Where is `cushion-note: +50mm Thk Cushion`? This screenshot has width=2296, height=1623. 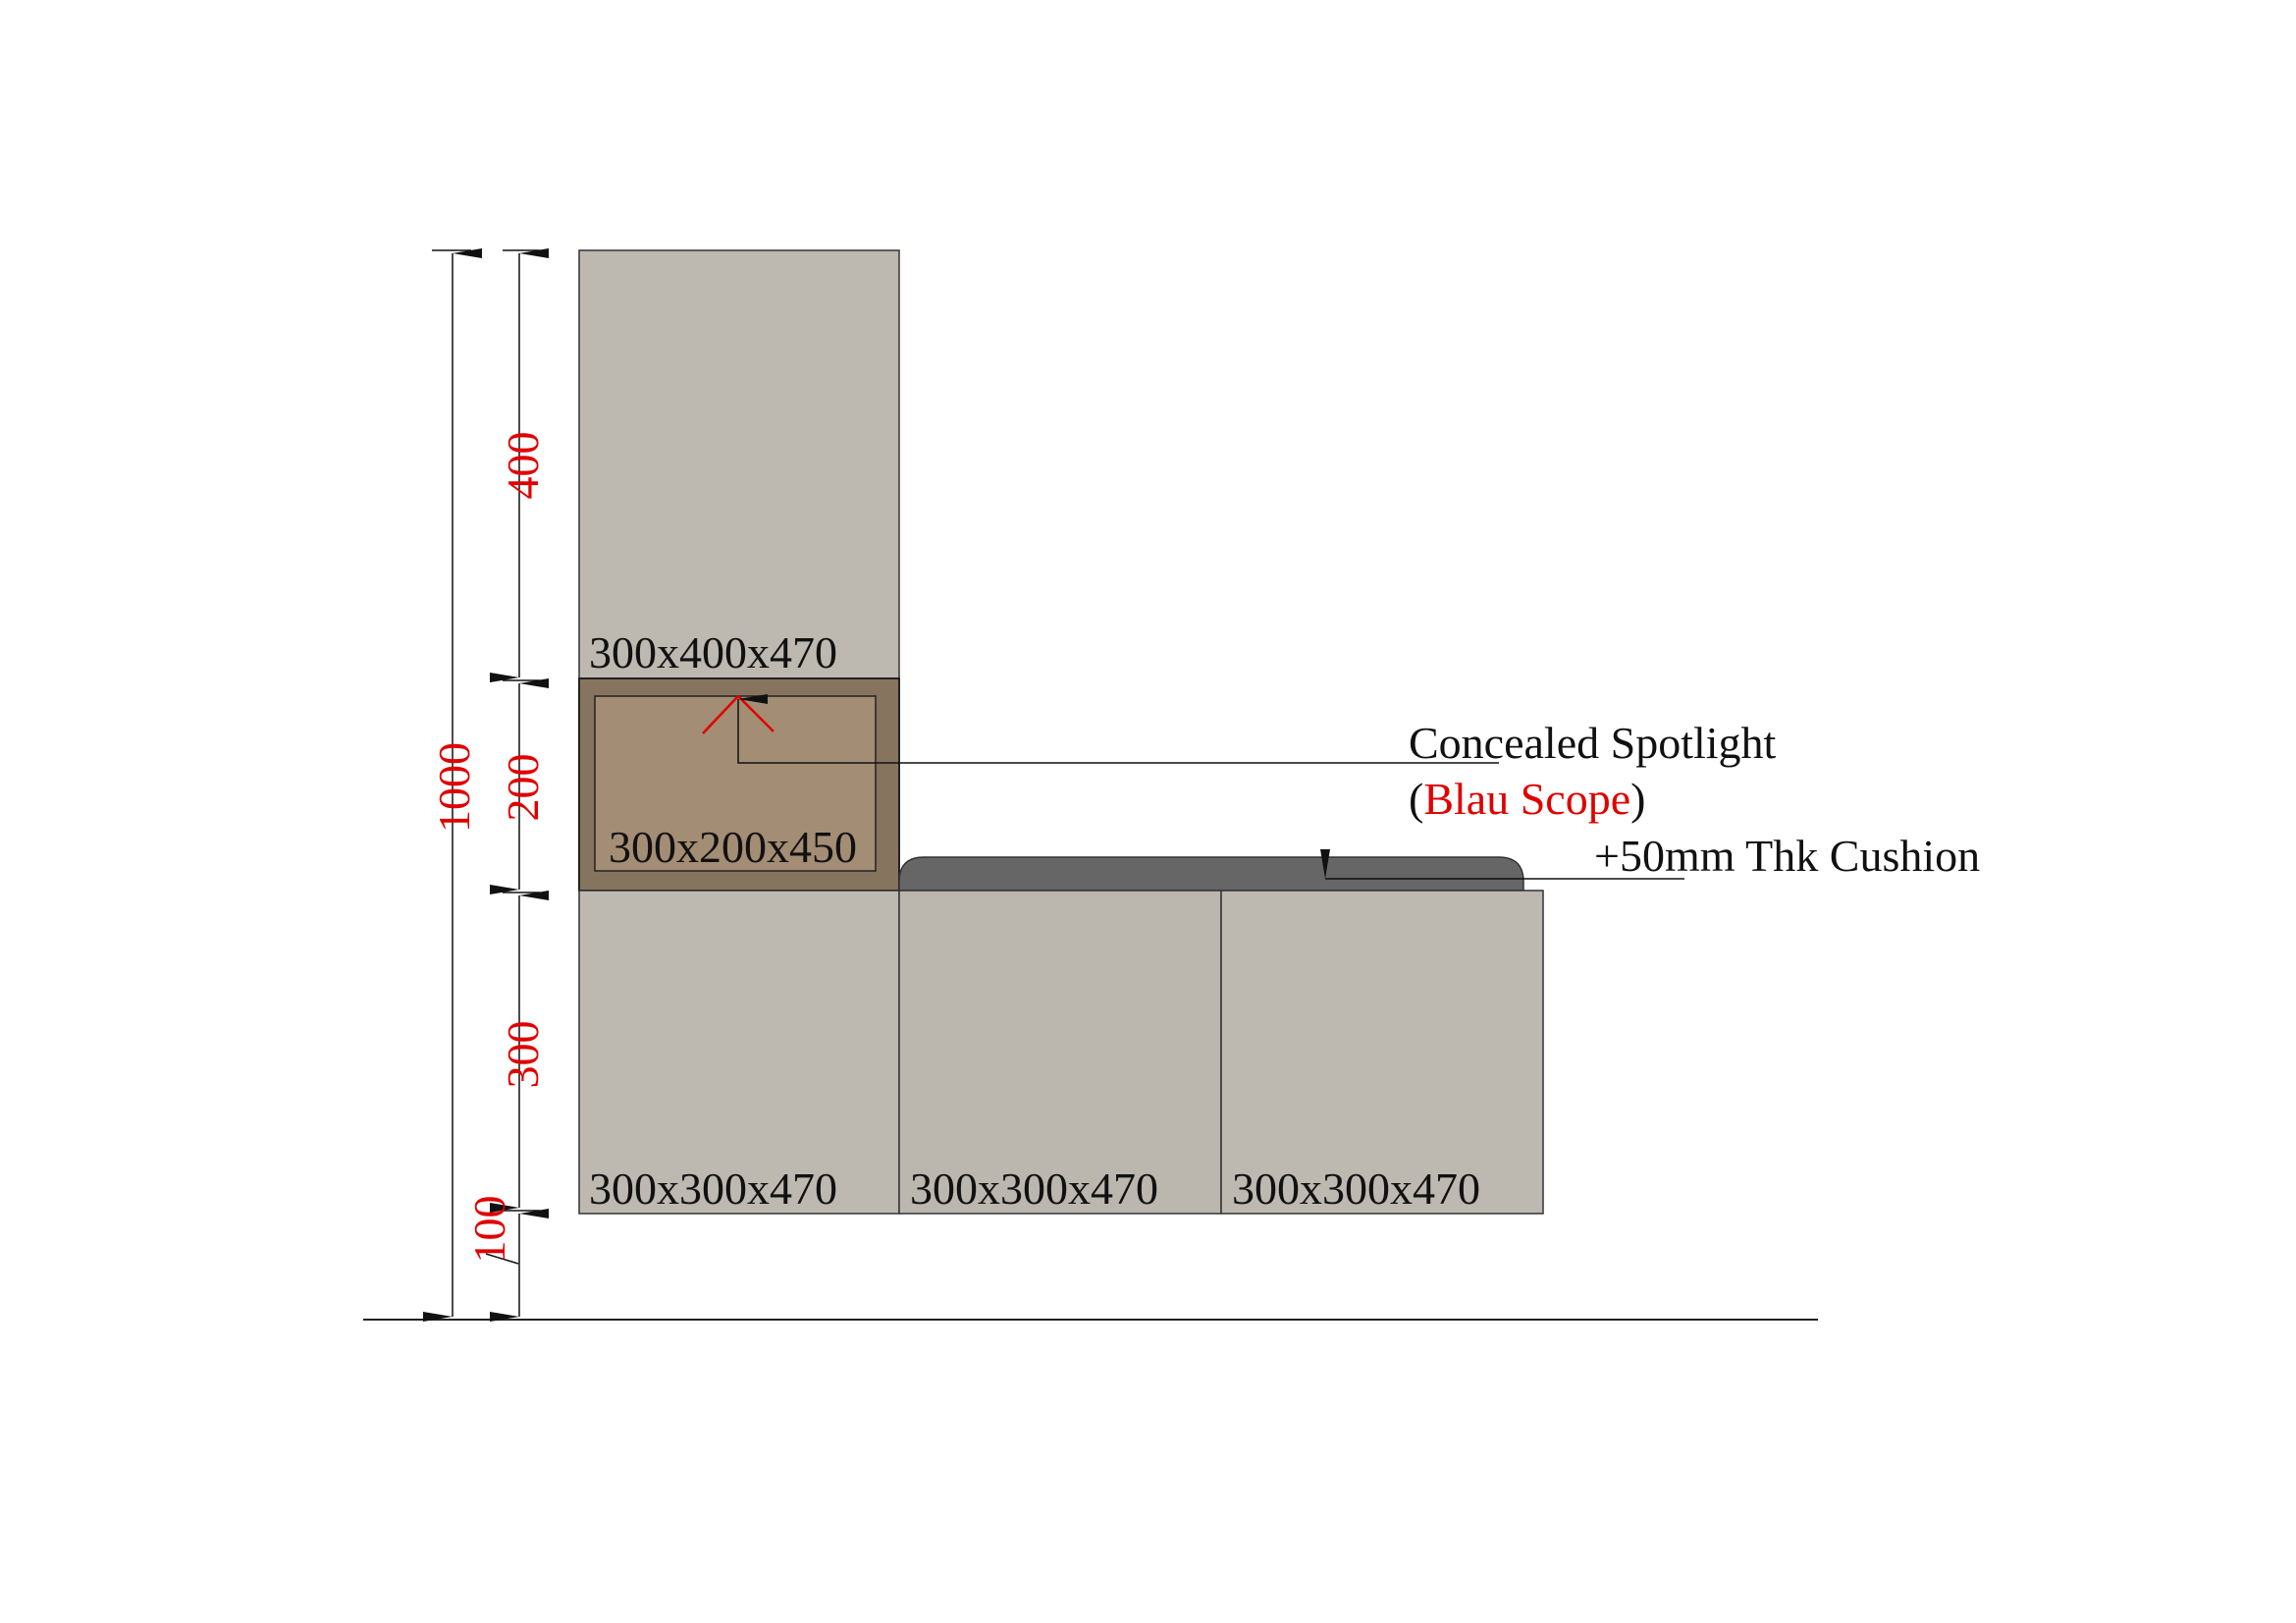 cushion-note: +50mm Thk Cushion is located at coordinates (1787, 856).